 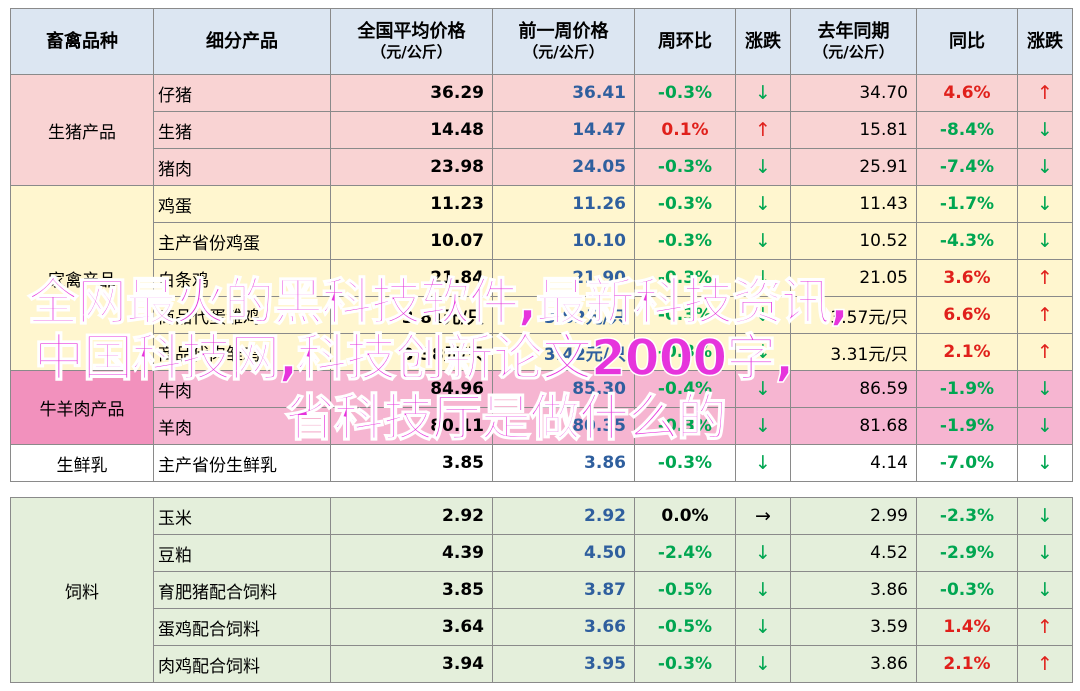 I want to click on cell: 14.48, so click(x=411, y=130).